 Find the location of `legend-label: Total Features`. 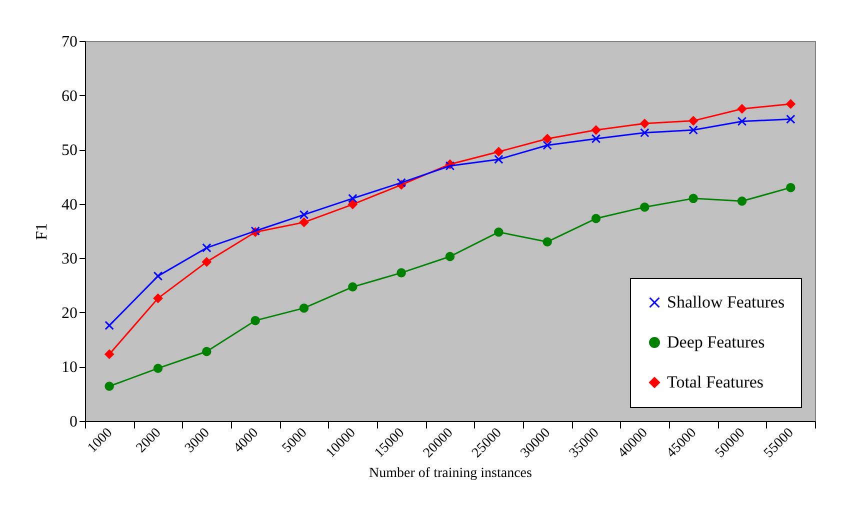

legend-label: Total Features is located at coordinates (715, 382).